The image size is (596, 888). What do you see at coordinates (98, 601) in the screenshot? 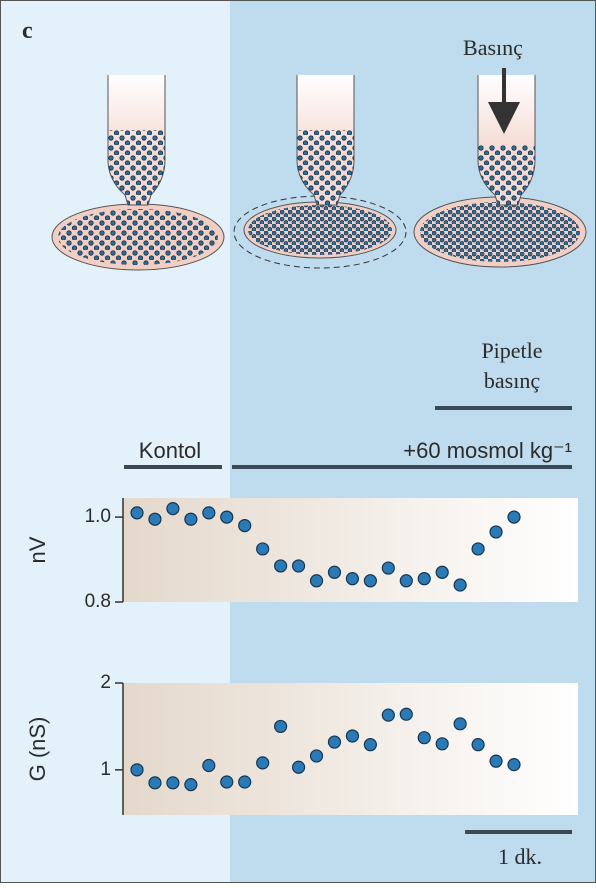
I see `y-tick-label: 0.8` at bounding box center [98, 601].